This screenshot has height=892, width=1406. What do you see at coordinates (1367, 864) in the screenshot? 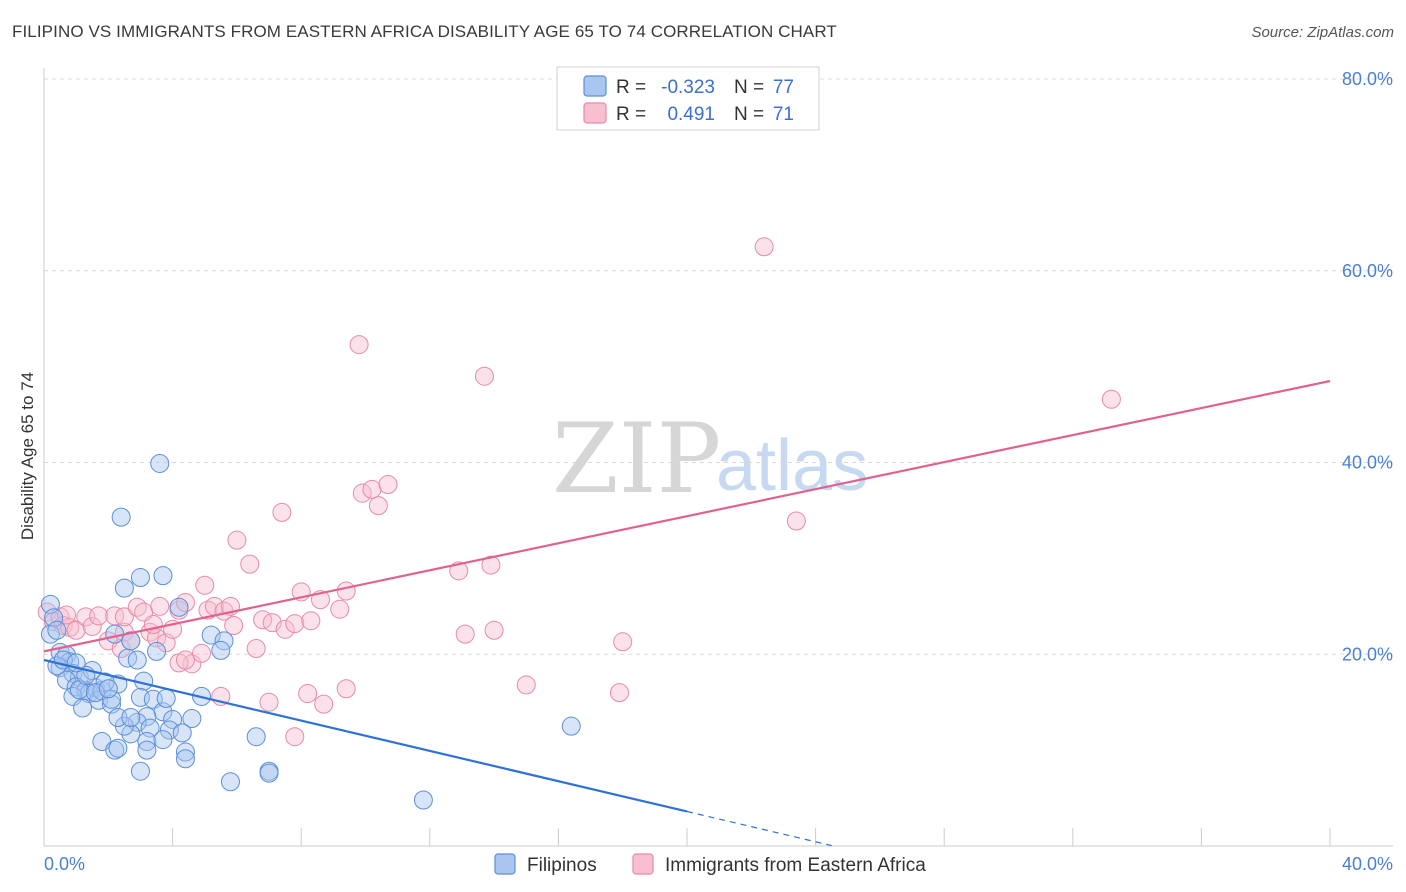
I see `x-tick-label-max: 40.0%` at bounding box center [1367, 864].